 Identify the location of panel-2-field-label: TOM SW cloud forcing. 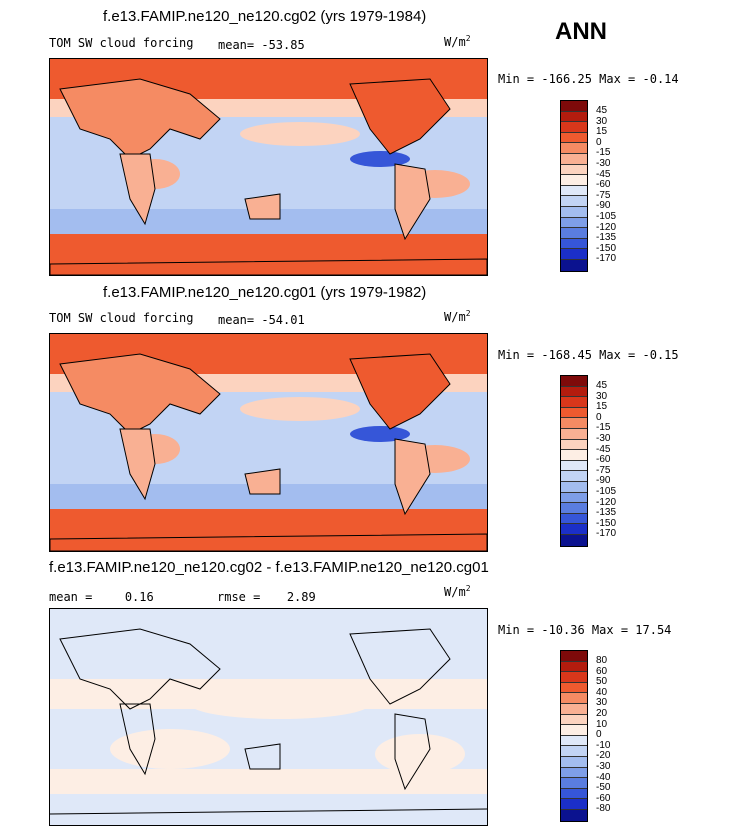
(121, 318).